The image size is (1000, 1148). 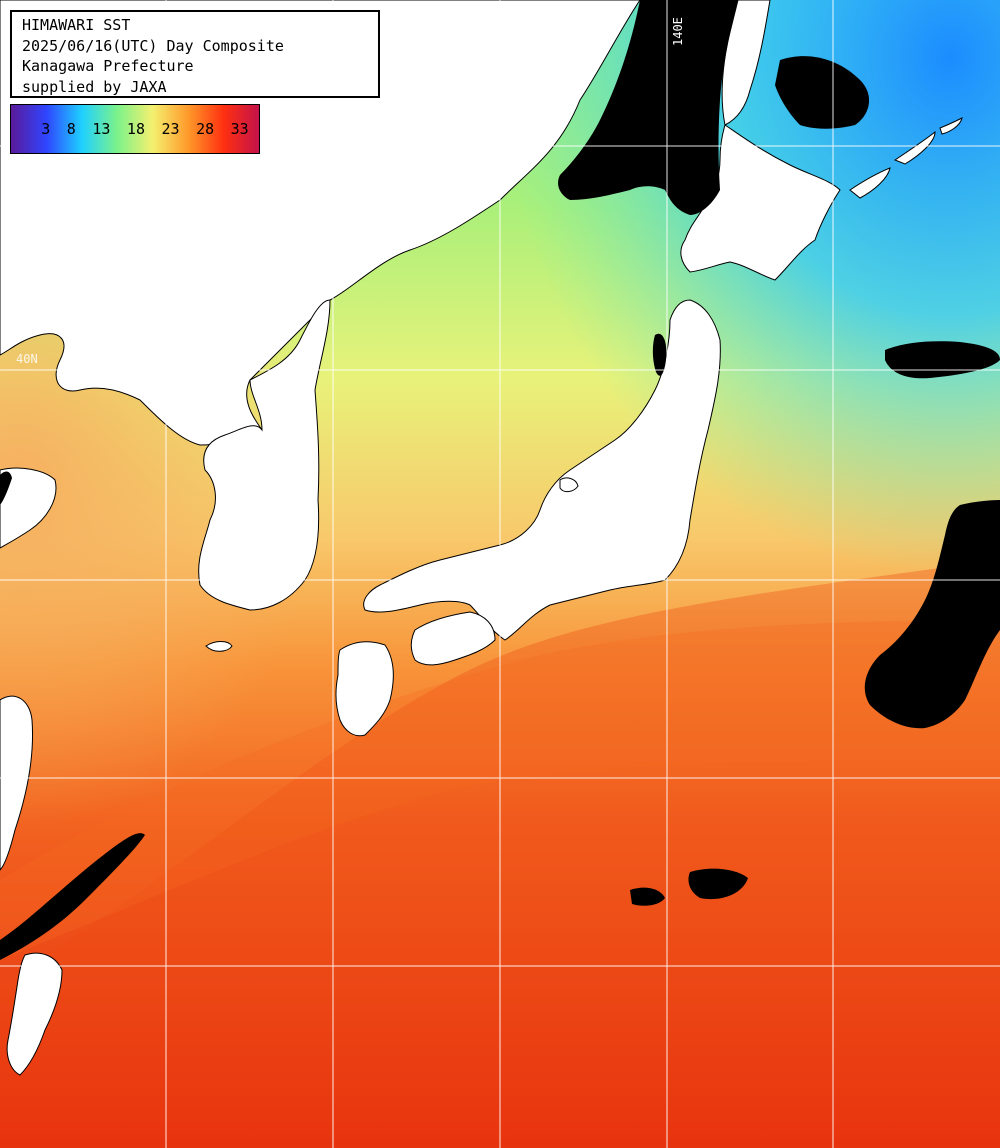 I want to click on longitude-label-140e: 140E, so click(x=678, y=31).